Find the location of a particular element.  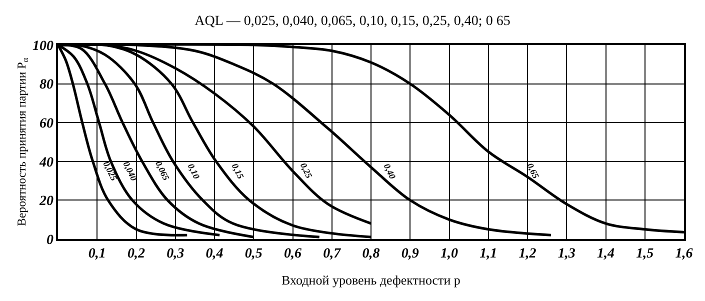

x-tick-label: 0,5 is located at coordinates (253, 254).